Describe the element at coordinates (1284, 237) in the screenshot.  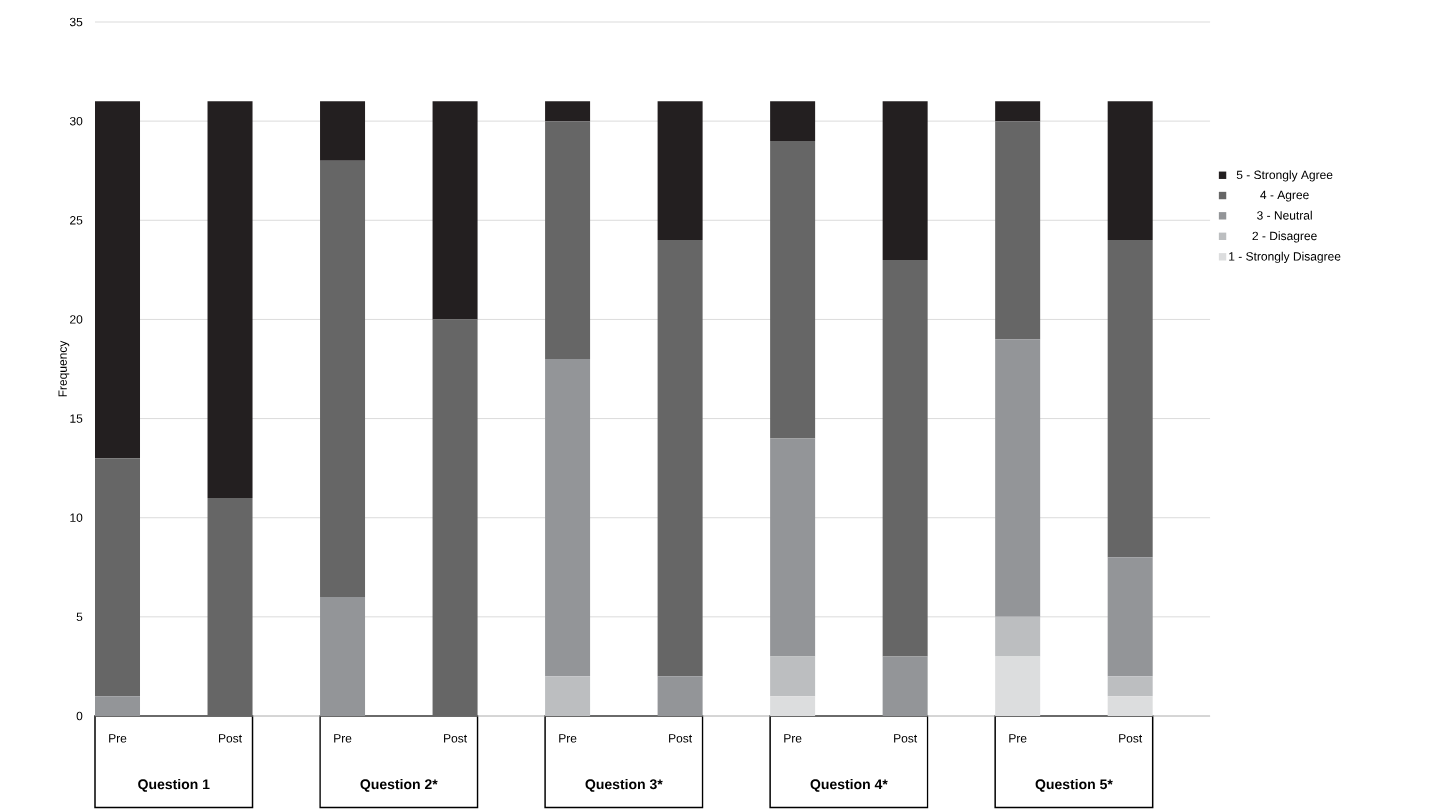
I see `legend-label: 2 - Disagree` at that location.